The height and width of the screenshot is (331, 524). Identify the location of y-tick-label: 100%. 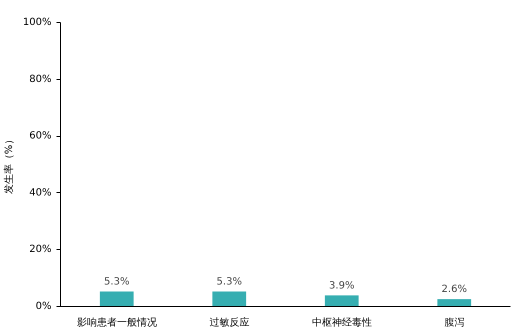
(37, 22).